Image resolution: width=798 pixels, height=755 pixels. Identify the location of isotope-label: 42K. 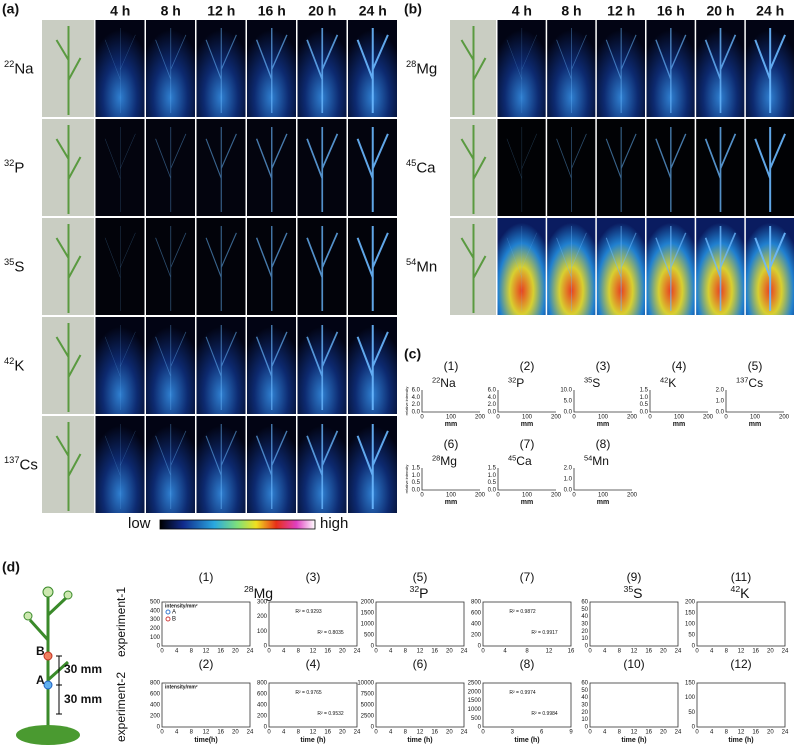
(14, 365).